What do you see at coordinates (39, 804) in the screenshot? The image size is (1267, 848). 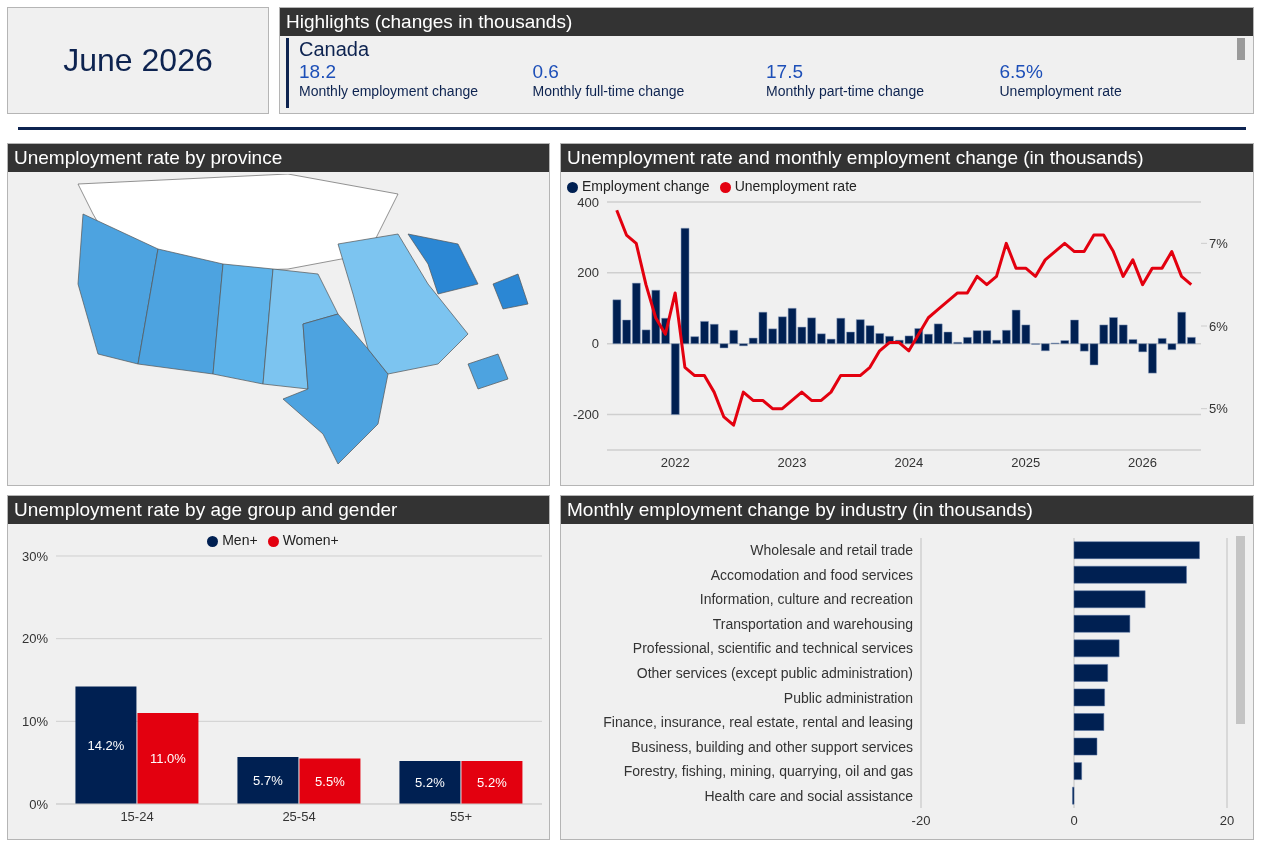 I see `y-tick-label: 0%` at bounding box center [39, 804].